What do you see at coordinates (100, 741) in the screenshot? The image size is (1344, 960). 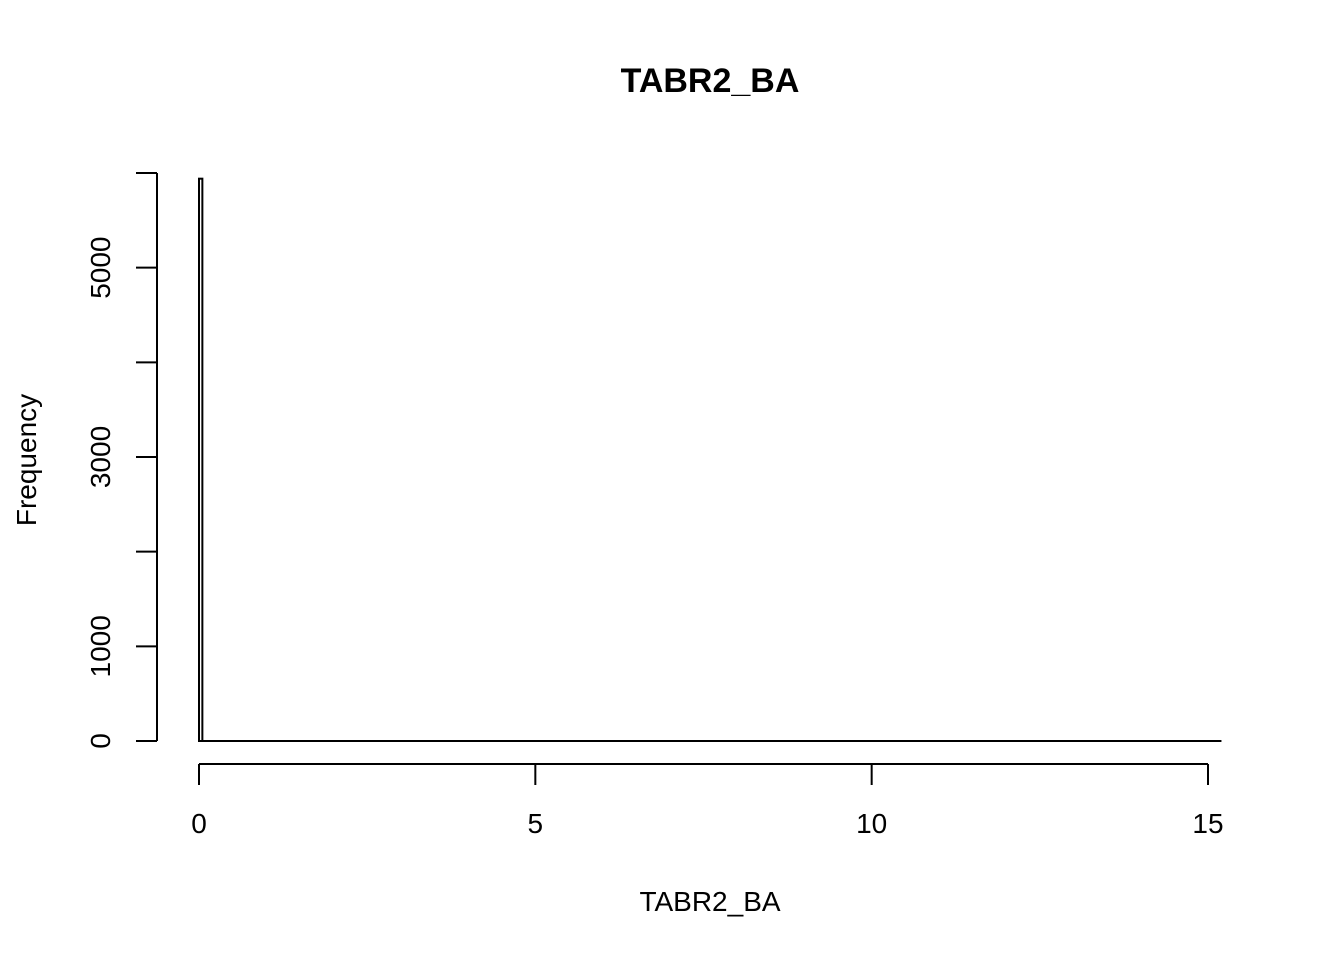 I see `y-tick-label: 0` at bounding box center [100, 741].